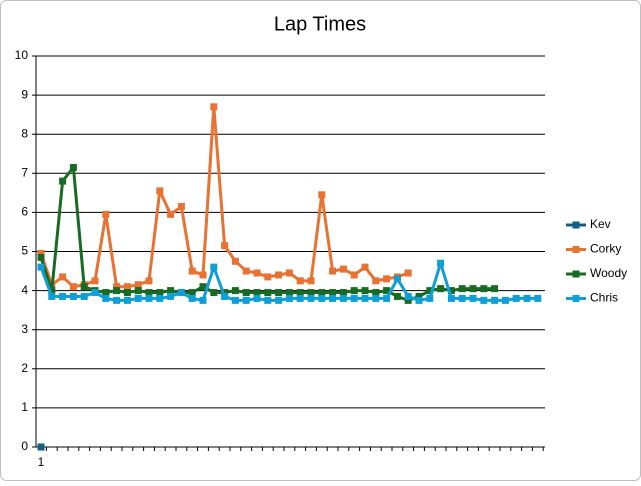  What do you see at coordinates (41, 462) in the screenshot?
I see `x-tick-label: 1` at bounding box center [41, 462].